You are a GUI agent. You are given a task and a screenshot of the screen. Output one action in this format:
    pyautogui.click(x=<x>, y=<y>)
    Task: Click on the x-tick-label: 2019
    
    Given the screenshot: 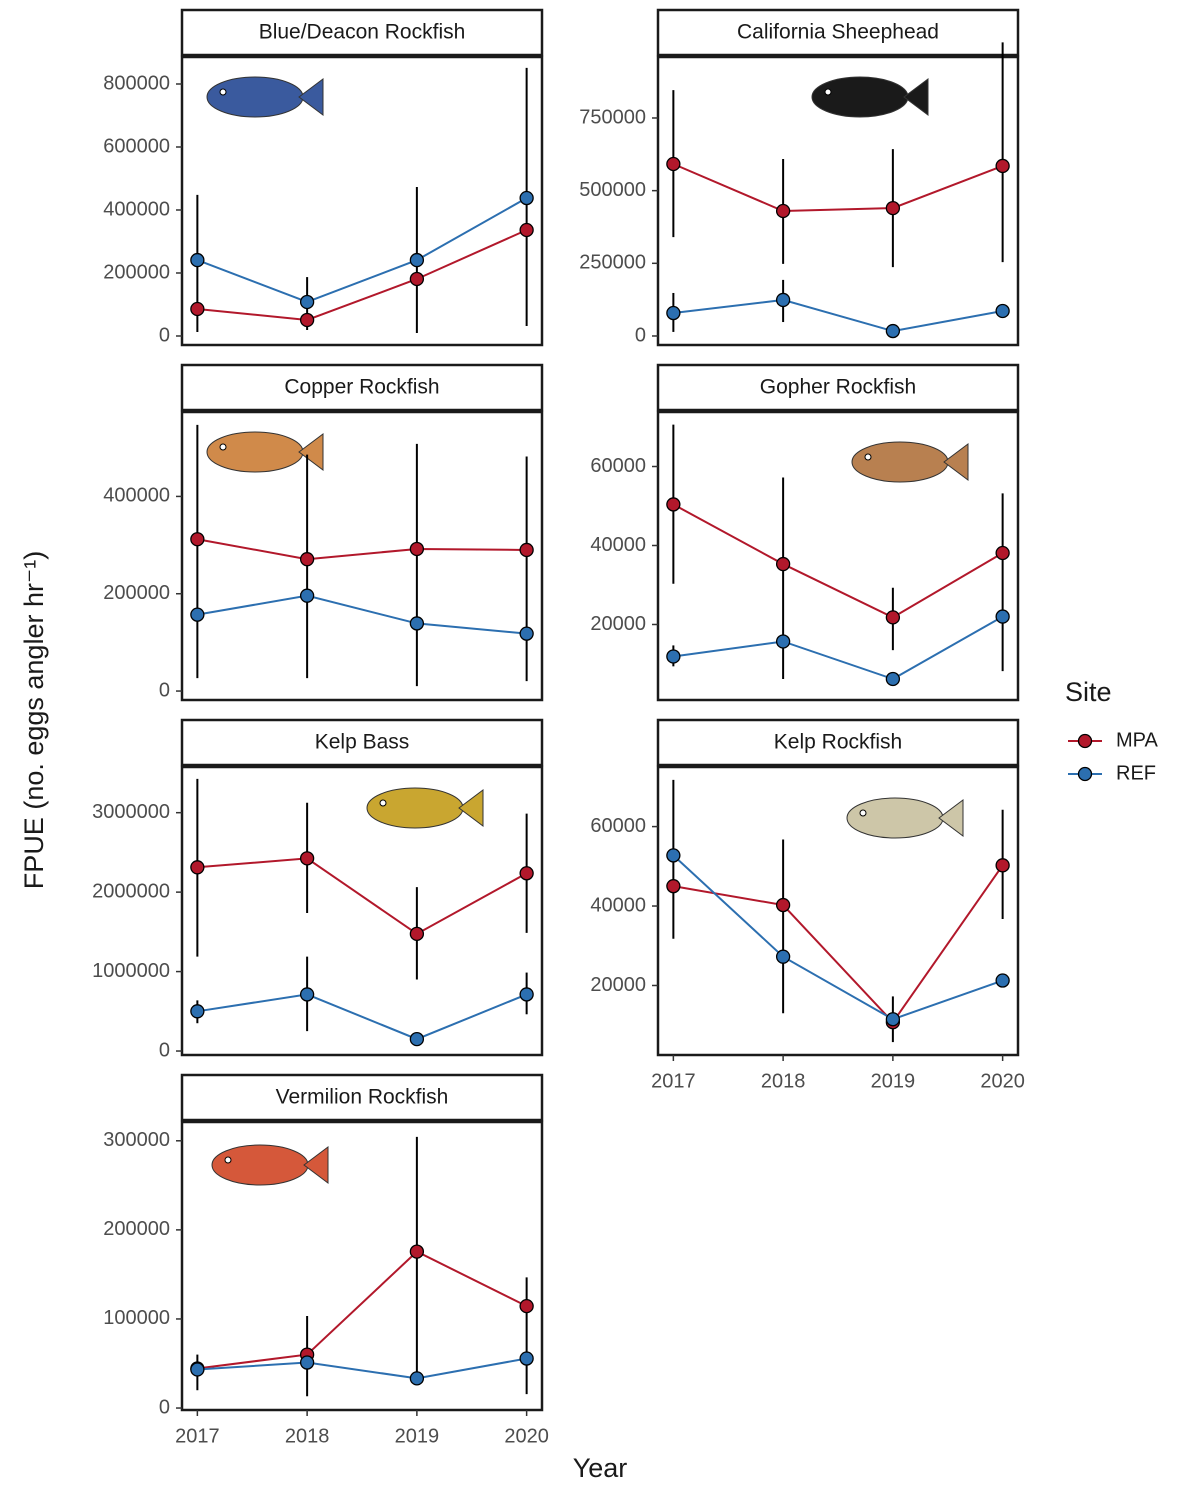 What is the action you would take?
    pyautogui.click(x=417, y=1436)
    